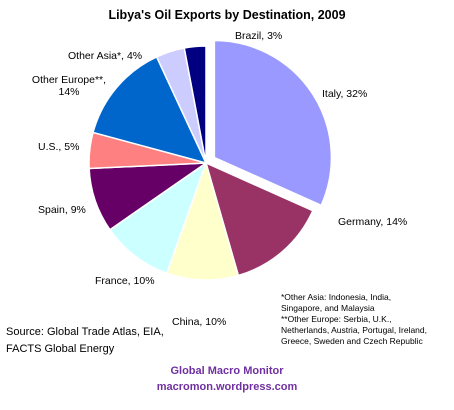  Describe the element at coordinates (62, 210) in the screenshot. I see `slice-label: Spain, 9%` at that location.